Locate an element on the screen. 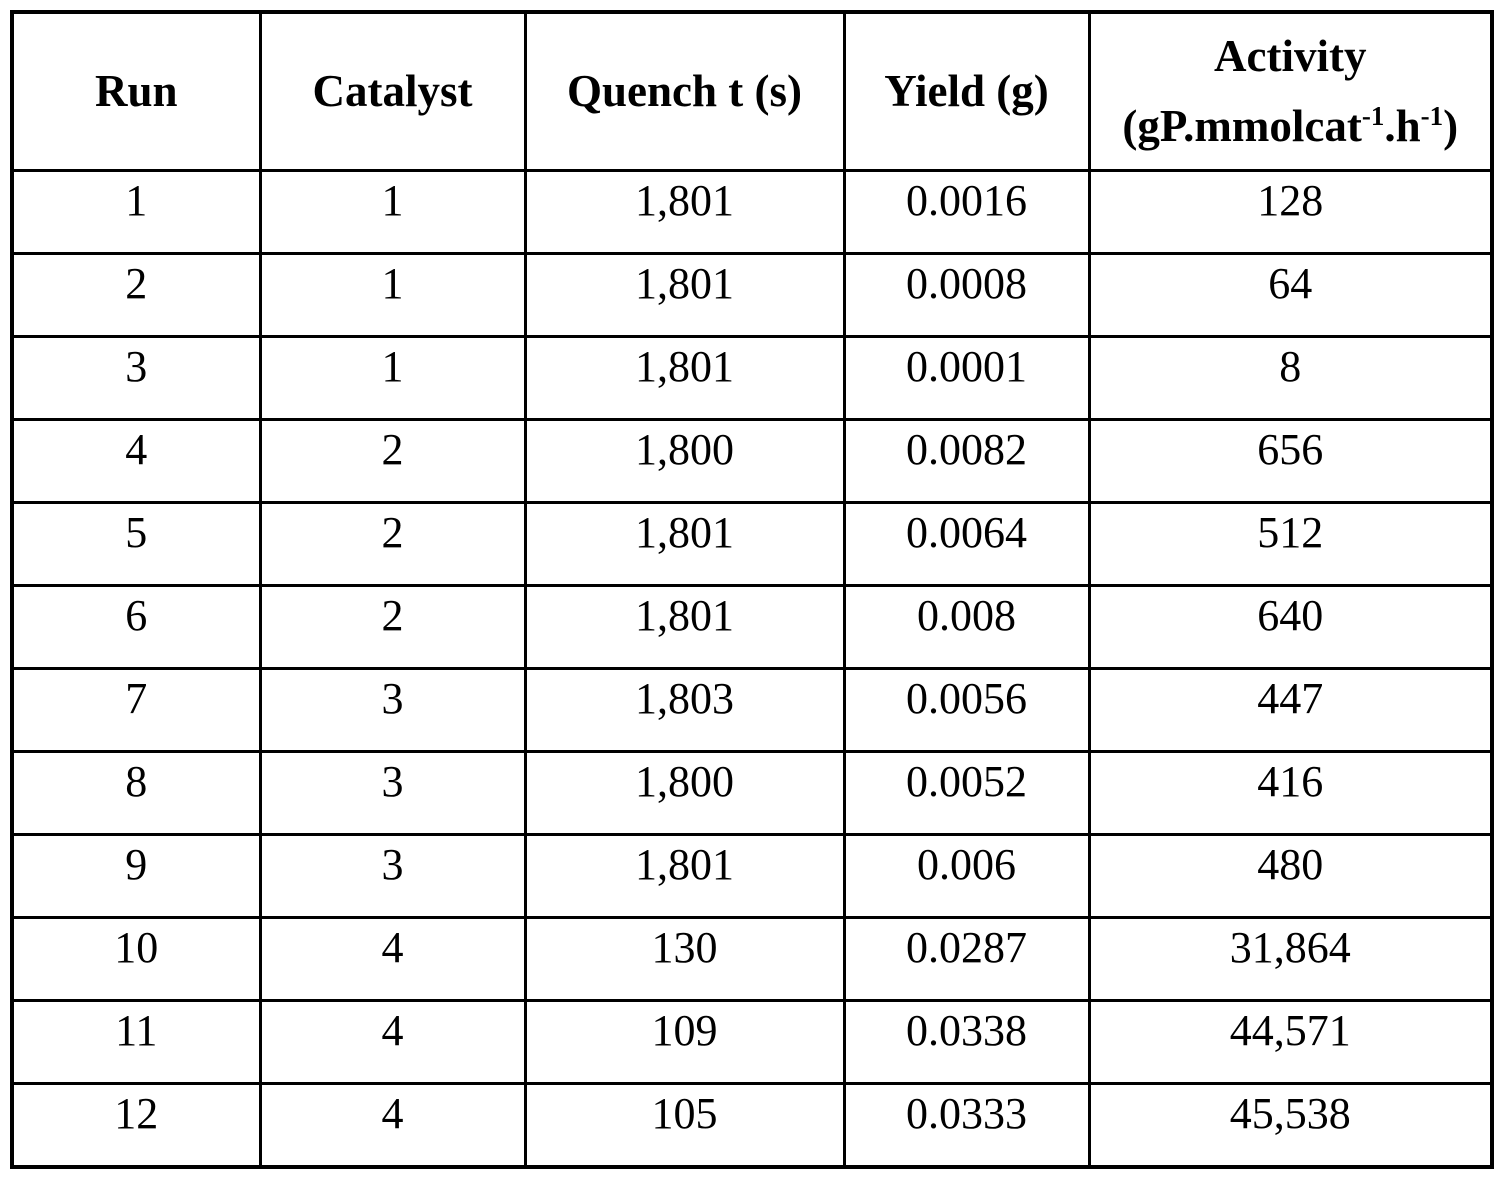 This screenshot has width=1505, height=1185. cell-run: 9 is located at coordinates (136, 876).